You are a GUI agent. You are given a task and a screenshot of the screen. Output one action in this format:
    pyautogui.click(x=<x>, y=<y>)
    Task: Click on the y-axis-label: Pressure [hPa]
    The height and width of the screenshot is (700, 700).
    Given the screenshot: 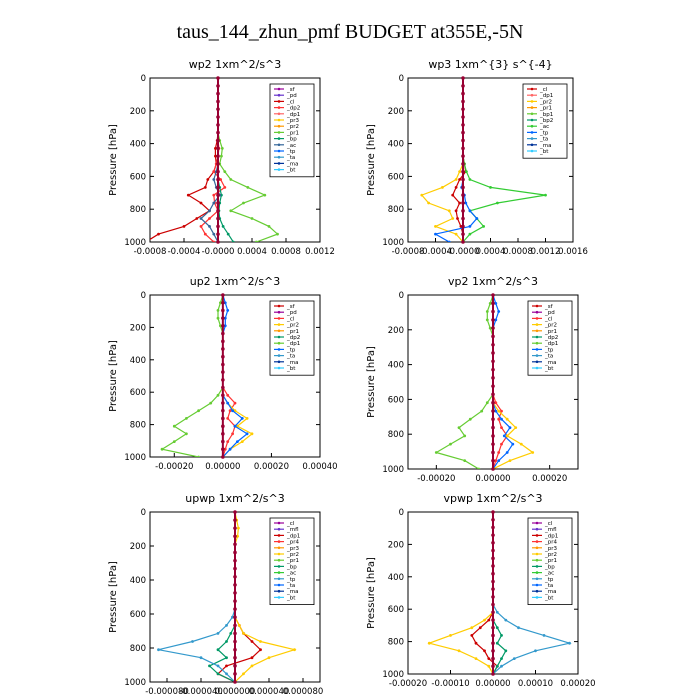 What is the action you would take?
    pyautogui.click(x=113, y=160)
    